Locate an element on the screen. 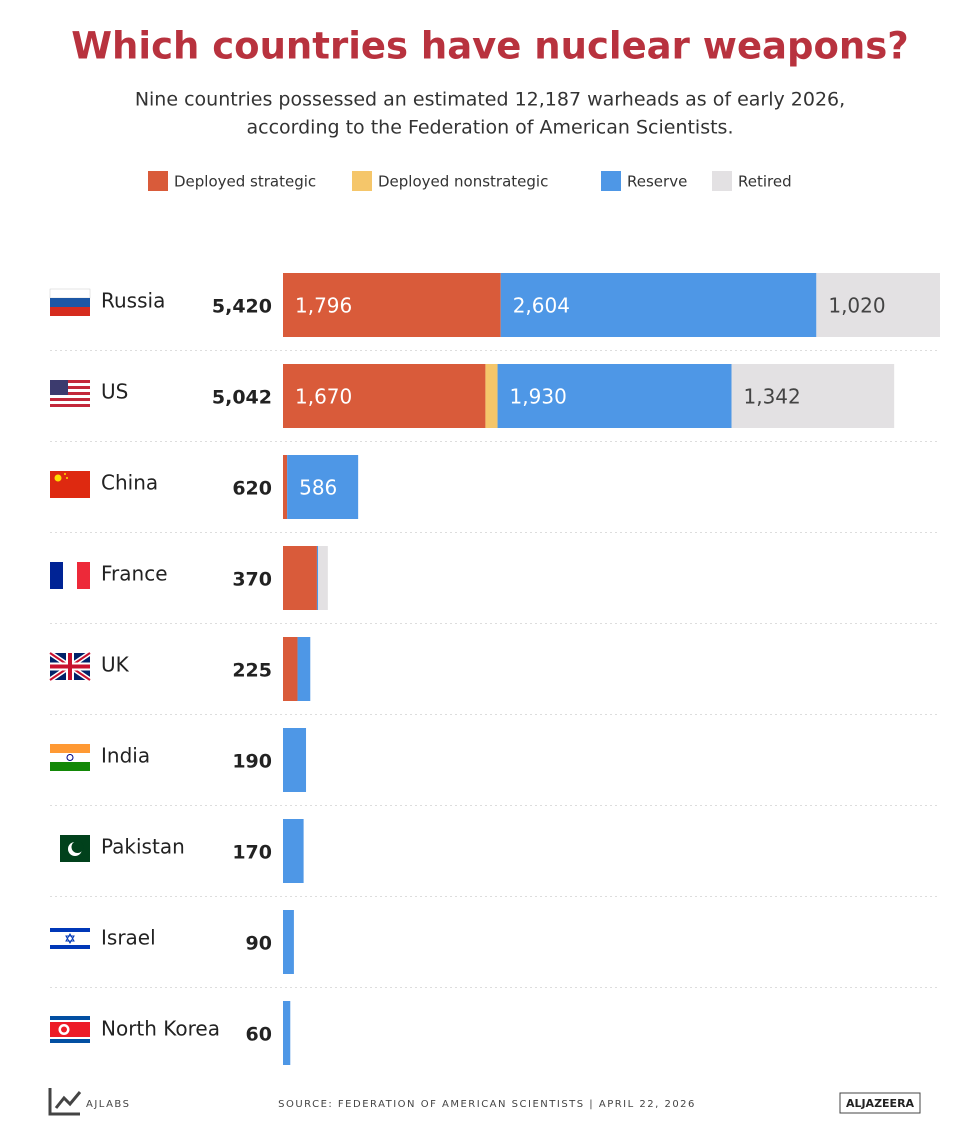 The image size is (980, 1134). brand: ALJAZEERA is located at coordinates (880, 1103).